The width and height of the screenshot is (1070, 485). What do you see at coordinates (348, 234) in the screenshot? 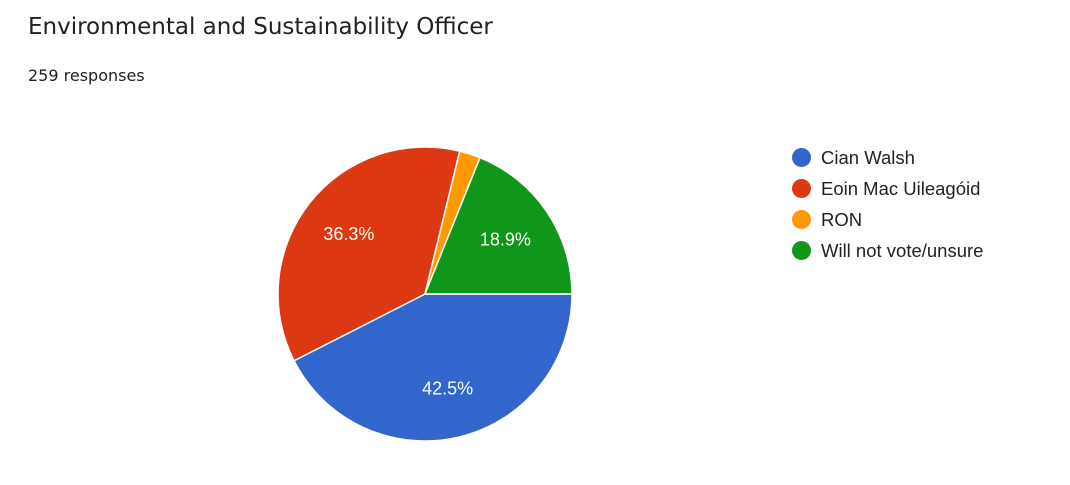
I see `pie-slice-label-1: 36.3%` at bounding box center [348, 234].